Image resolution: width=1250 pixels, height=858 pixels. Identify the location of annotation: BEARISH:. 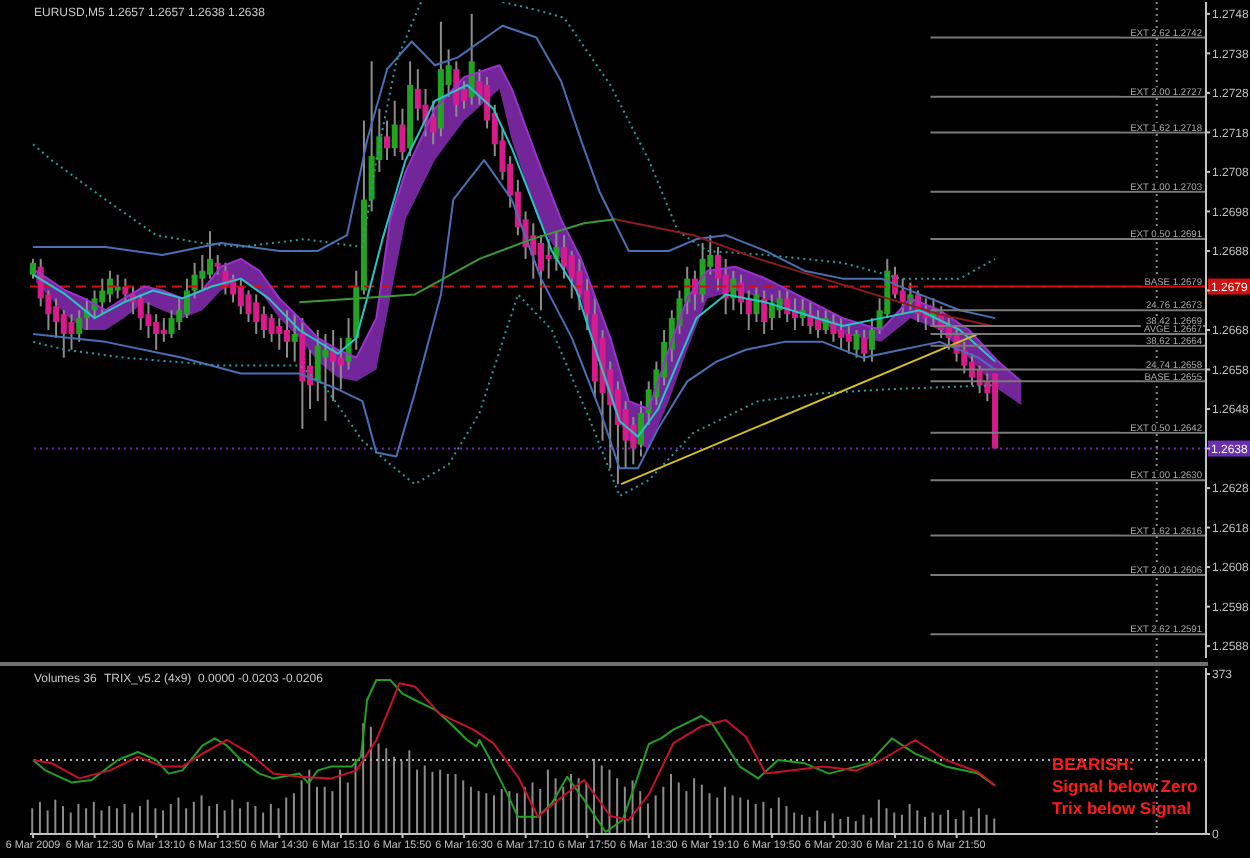
(1094, 765).